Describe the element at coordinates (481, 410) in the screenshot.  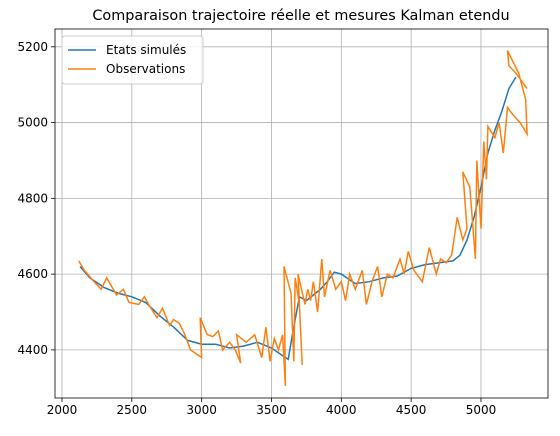
I see `x-tick-label: 5000` at that location.